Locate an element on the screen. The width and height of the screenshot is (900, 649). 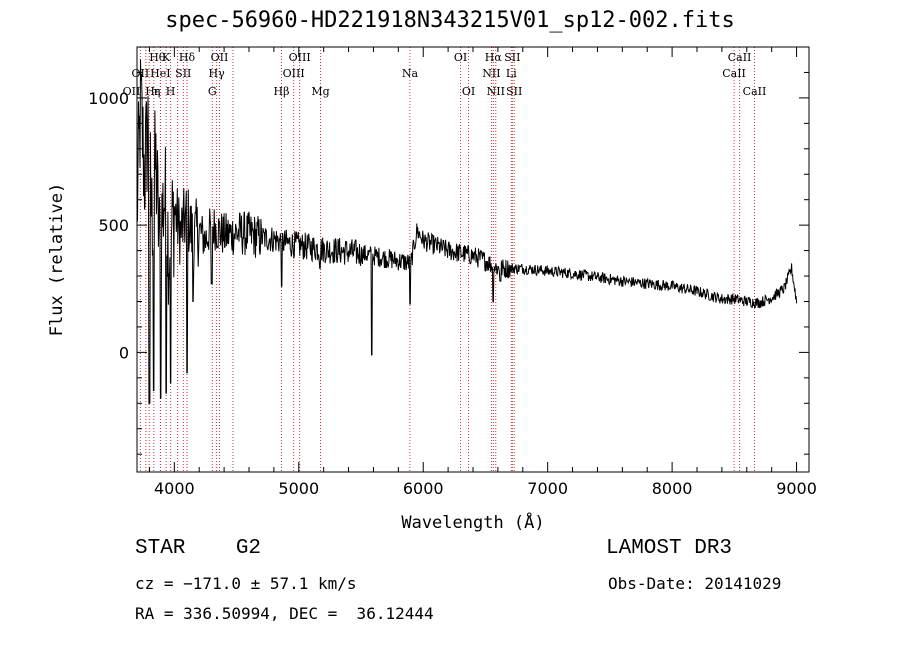
x-tick-label: 5000 is located at coordinates (298, 488).